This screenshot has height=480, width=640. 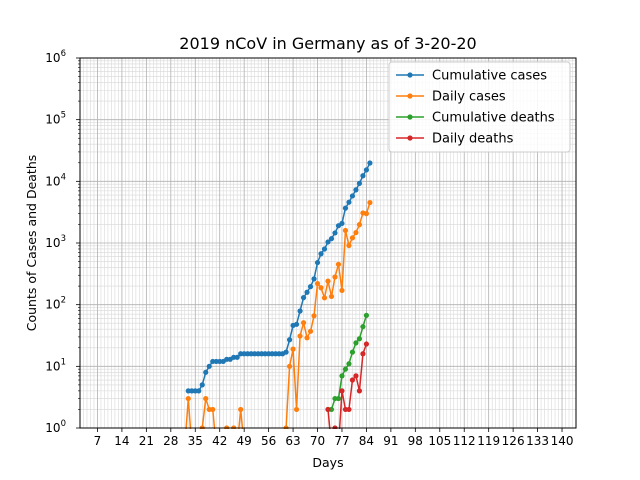 What do you see at coordinates (317, 441) in the screenshot?
I see `x-tick-label: 70` at bounding box center [317, 441].